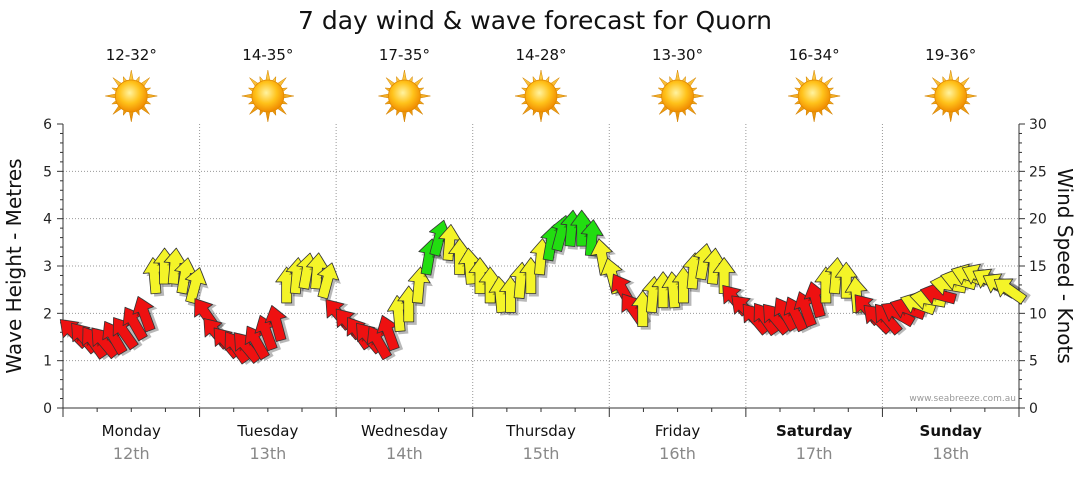  I want to click on day-date: 15th, so click(541, 453).